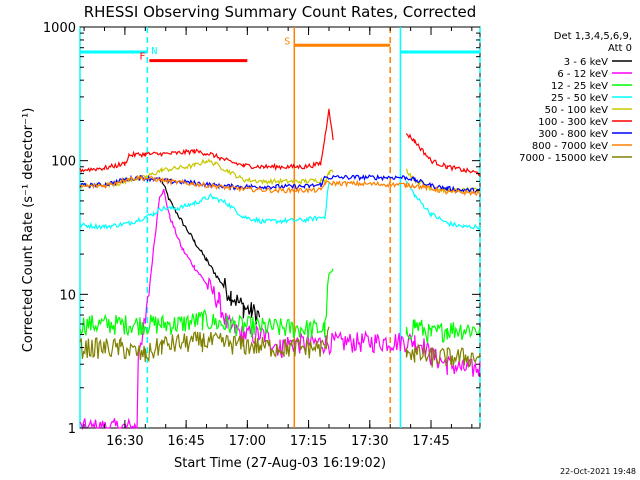 Image resolution: width=640 pixels, height=480 pixels. What do you see at coordinates (28, 230) in the screenshot?
I see `y-axis-label: Corrected Count Rate (s⁻¹ detector⁻¹)` at bounding box center [28, 230].